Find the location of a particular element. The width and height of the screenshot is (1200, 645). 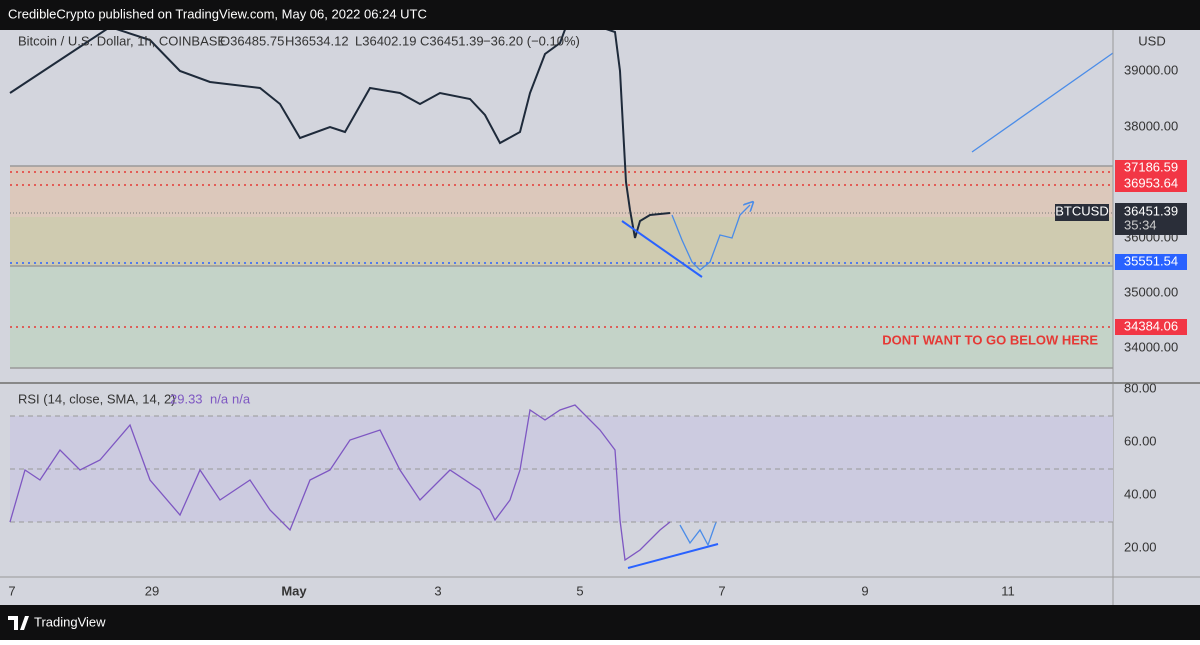

footer-bar is located at coordinates (600, 622).